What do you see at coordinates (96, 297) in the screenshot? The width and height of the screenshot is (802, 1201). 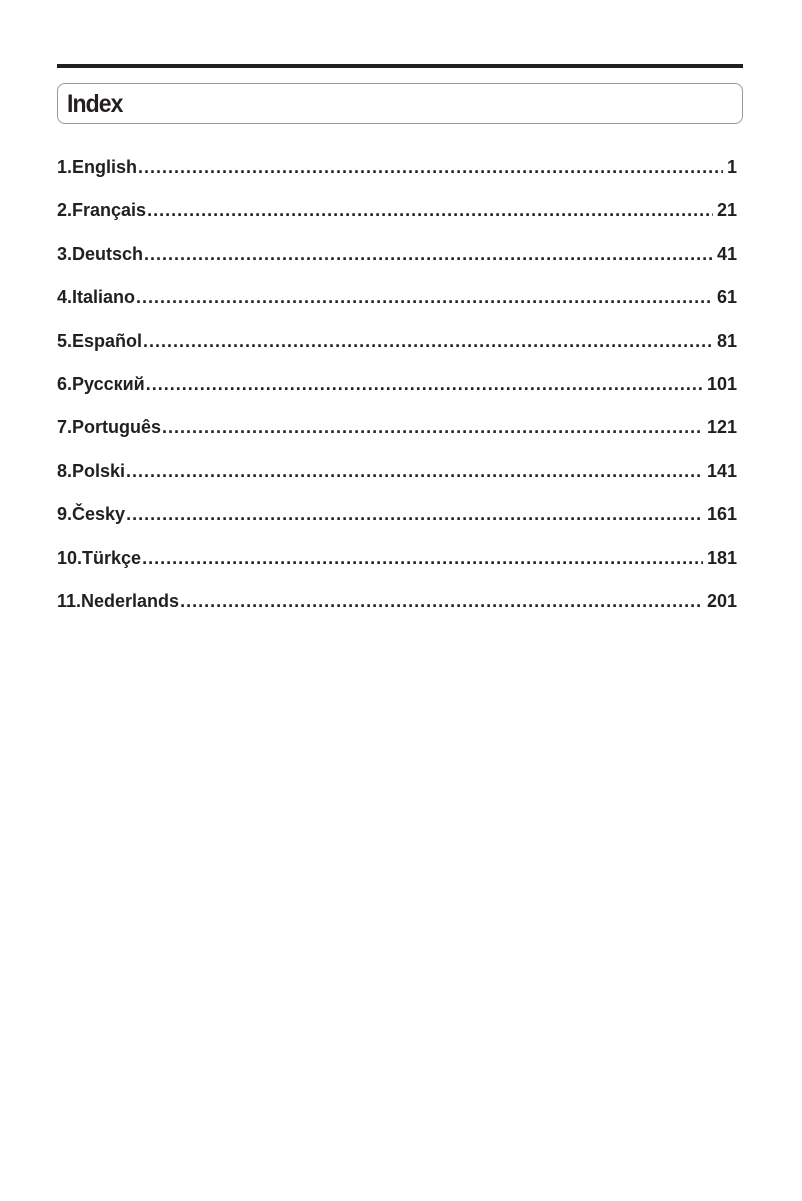 I see `toc-entry-label: 4.Italiano` at bounding box center [96, 297].